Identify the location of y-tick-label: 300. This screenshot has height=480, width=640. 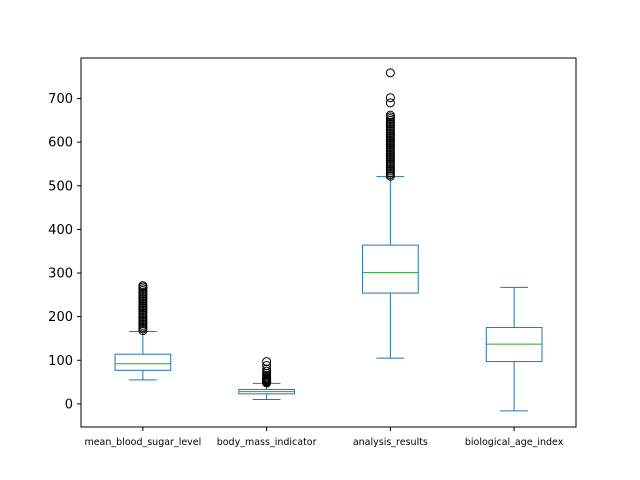
(60, 274).